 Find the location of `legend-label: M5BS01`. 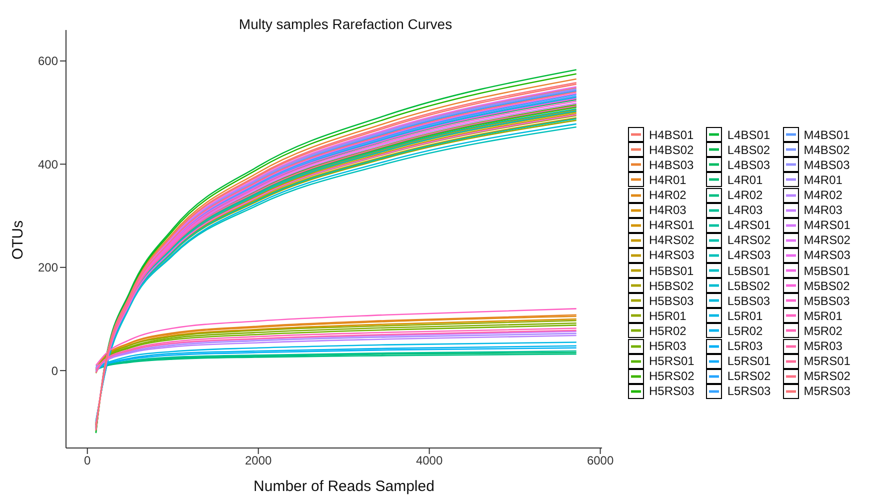

legend-label: M5BS01 is located at coordinates (827, 271).